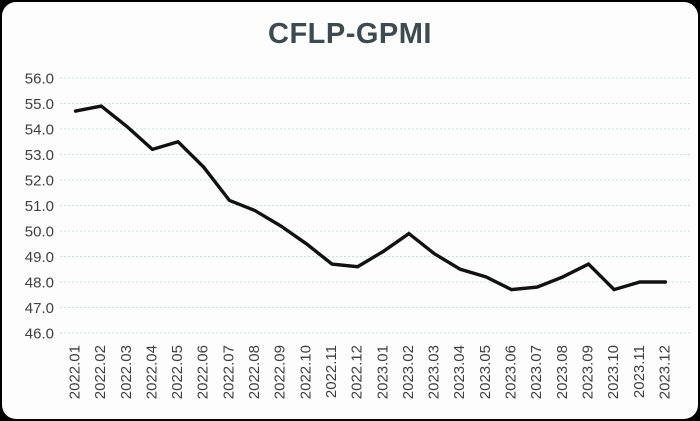  Describe the element at coordinates (39, 231) in the screenshot. I see `y-tick-label: 50.0` at that location.